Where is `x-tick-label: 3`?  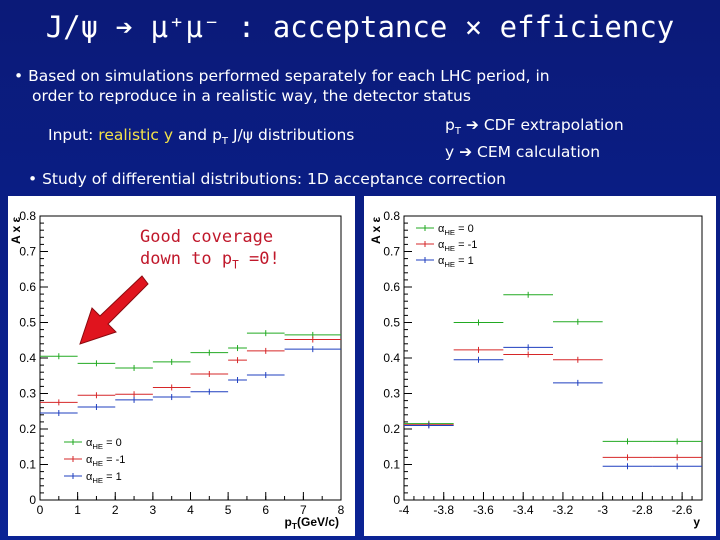 x-tick-label: 3 is located at coordinates (153, 510).